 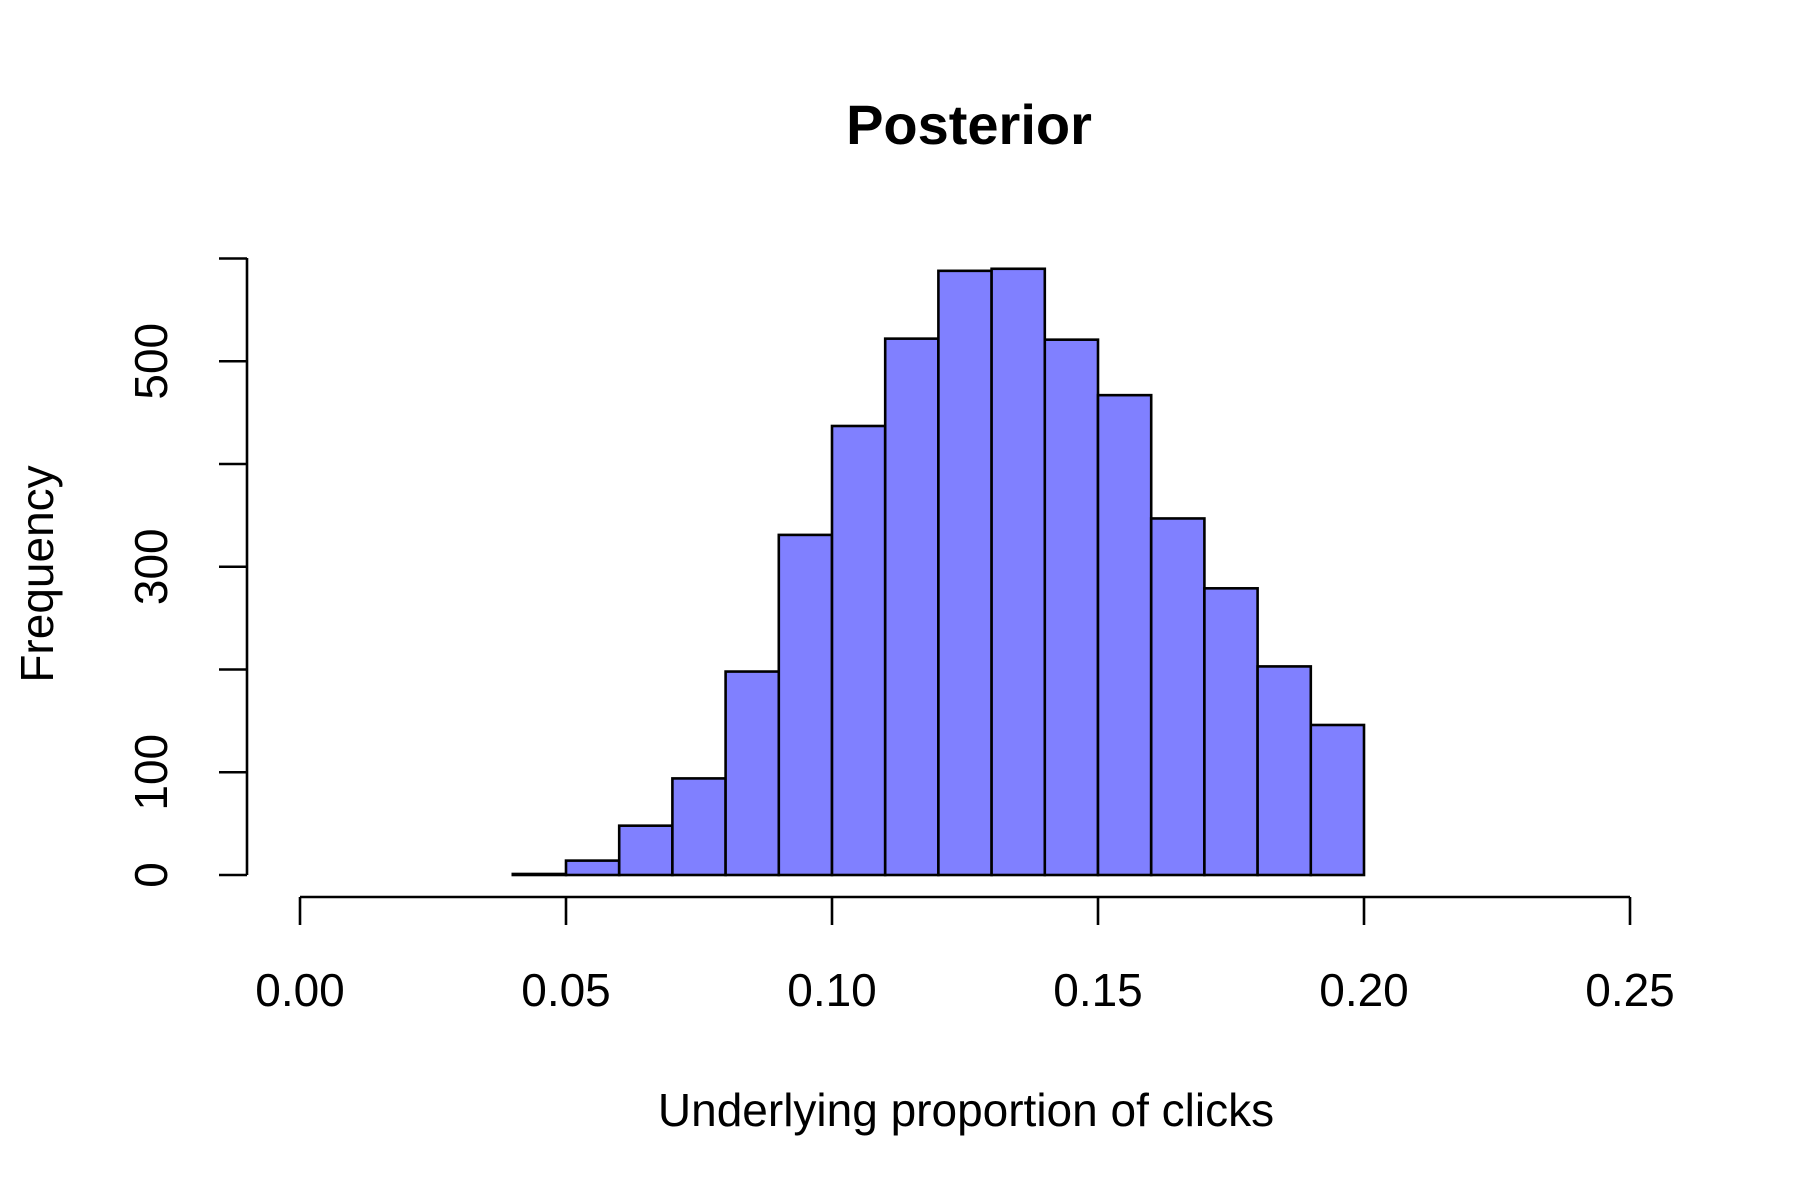 I want to click on chart-title: Posterior, so click(x=969, y=124).